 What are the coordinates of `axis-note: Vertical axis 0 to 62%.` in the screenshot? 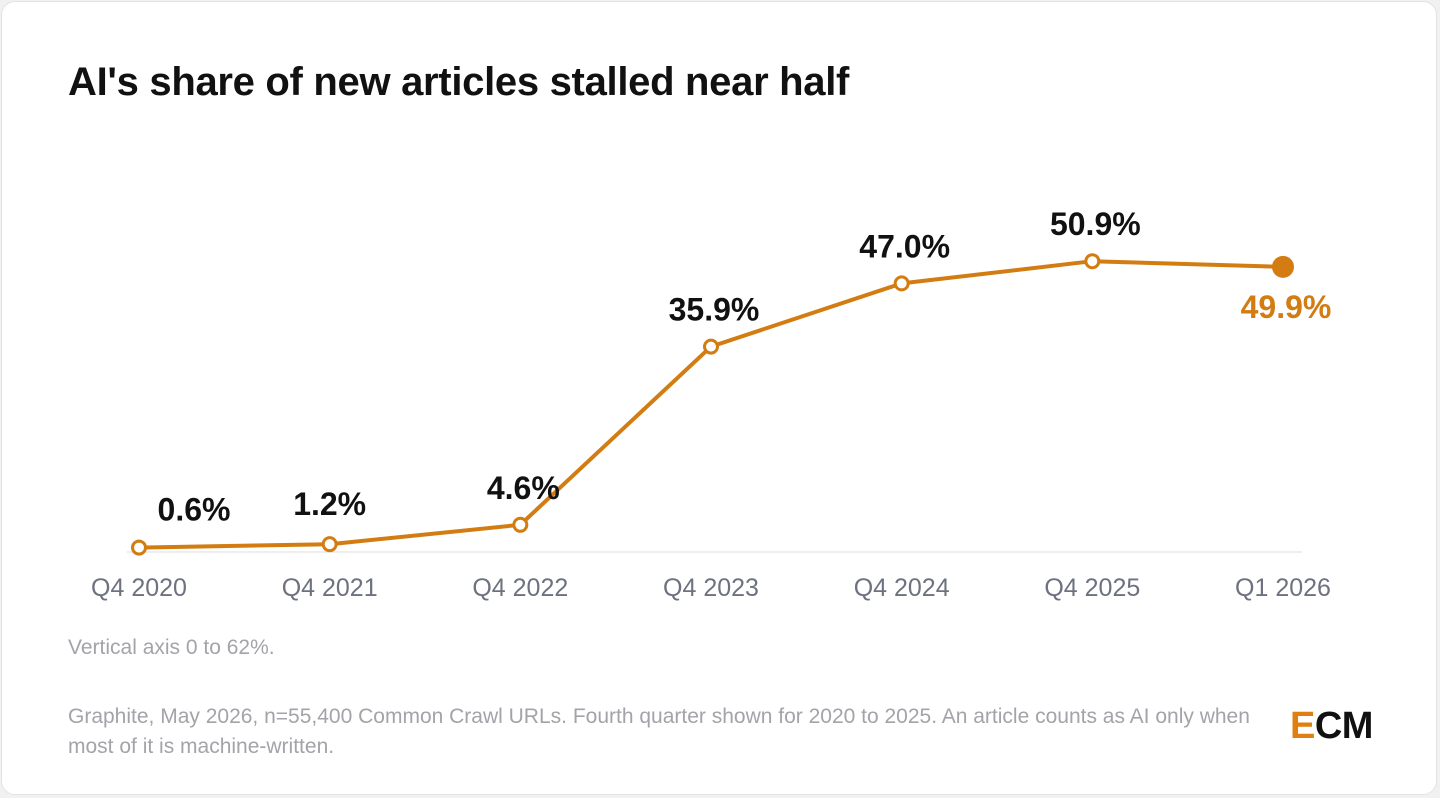 It's located at (171, 647).